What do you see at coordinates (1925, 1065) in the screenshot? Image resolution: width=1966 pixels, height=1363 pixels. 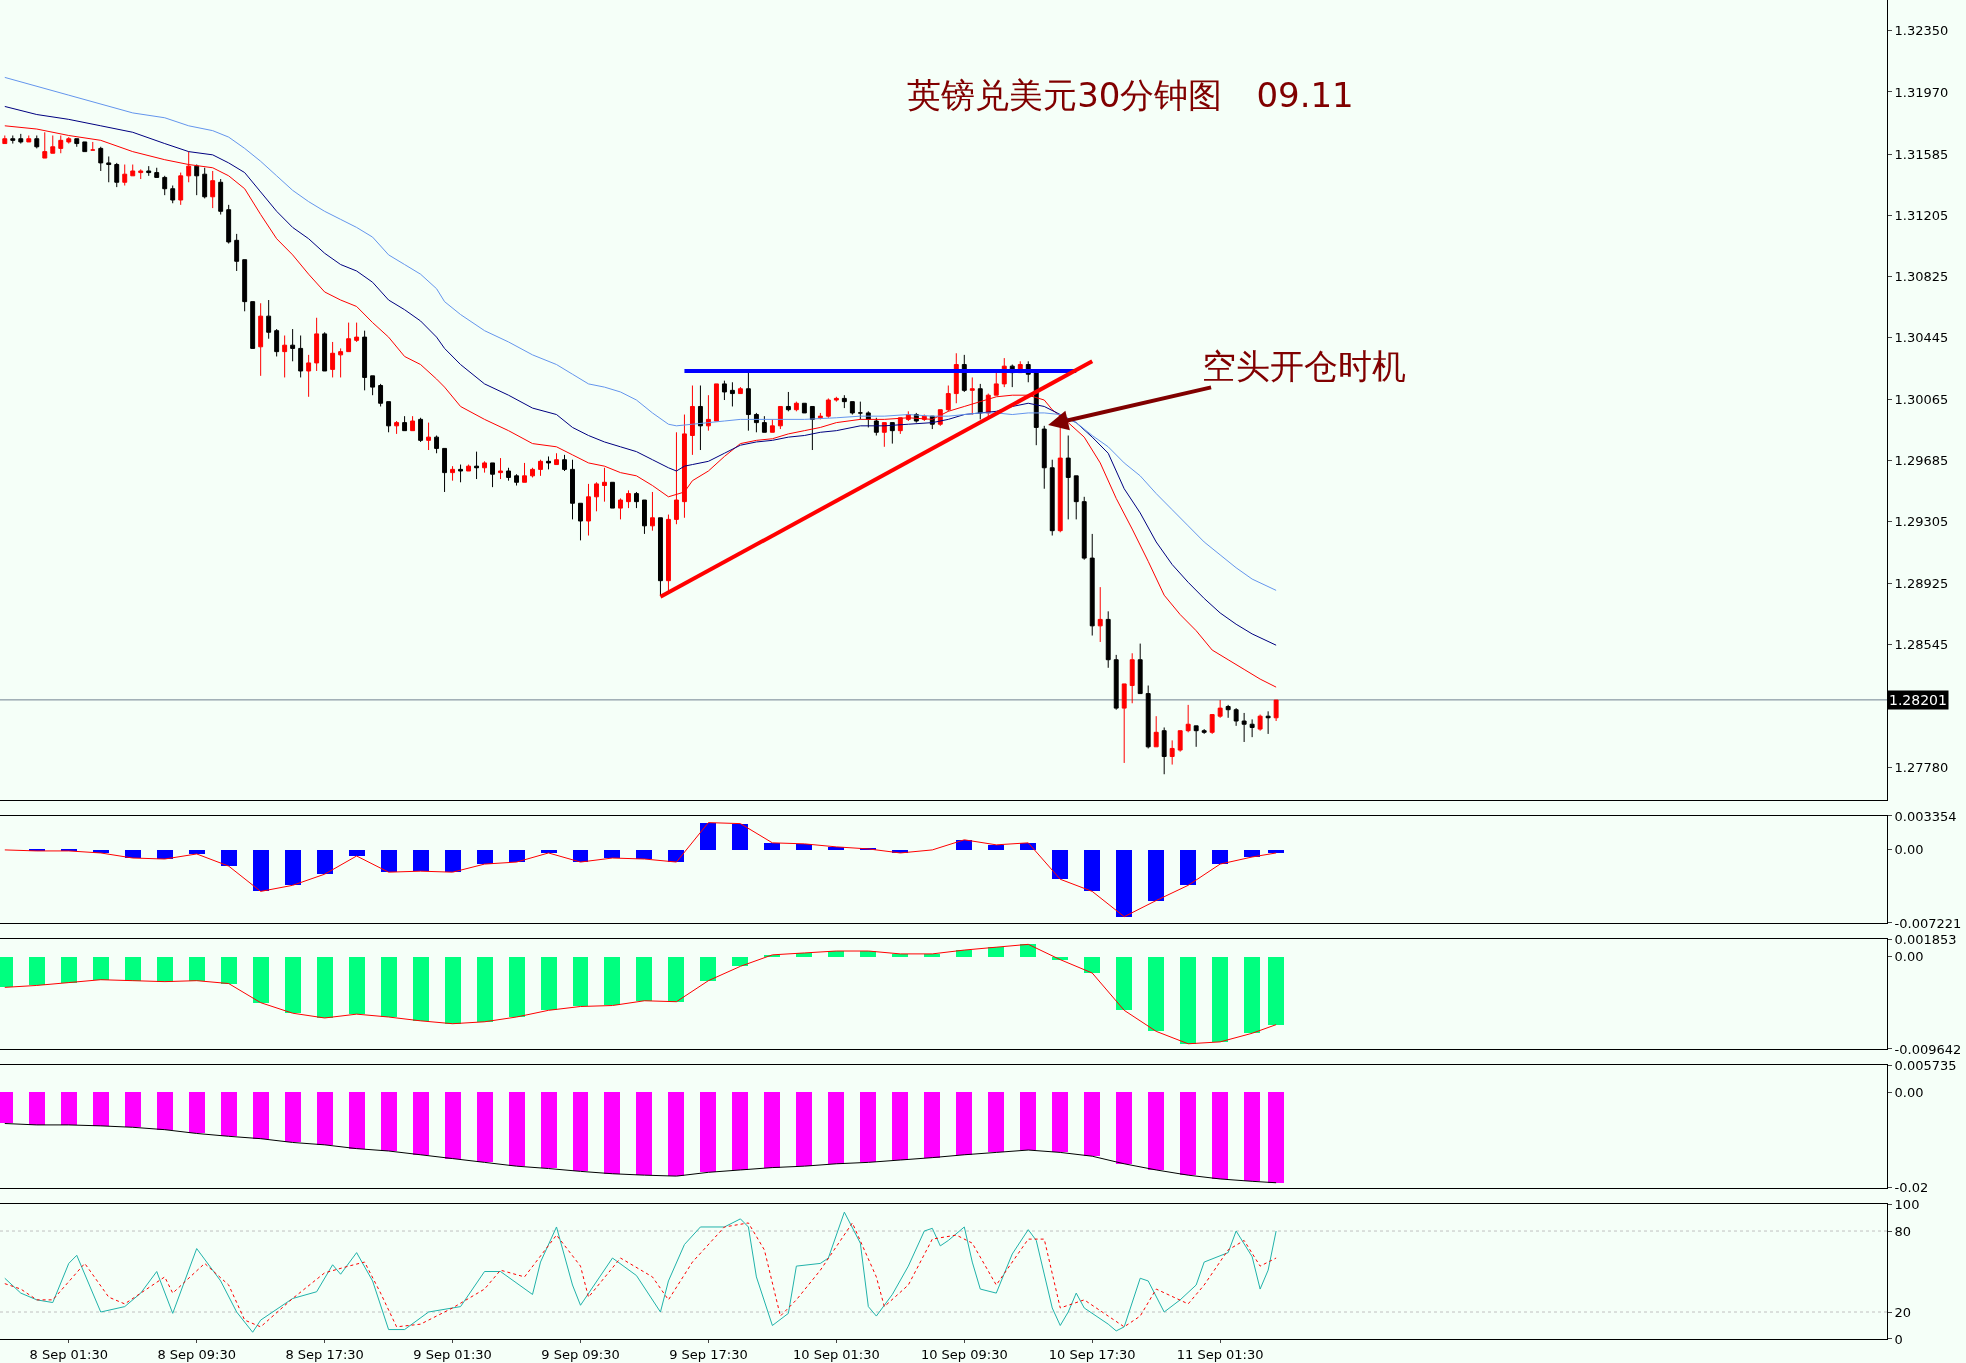 I see `y-tick-label: 0.005735` at bounding box center [1925, 1065].